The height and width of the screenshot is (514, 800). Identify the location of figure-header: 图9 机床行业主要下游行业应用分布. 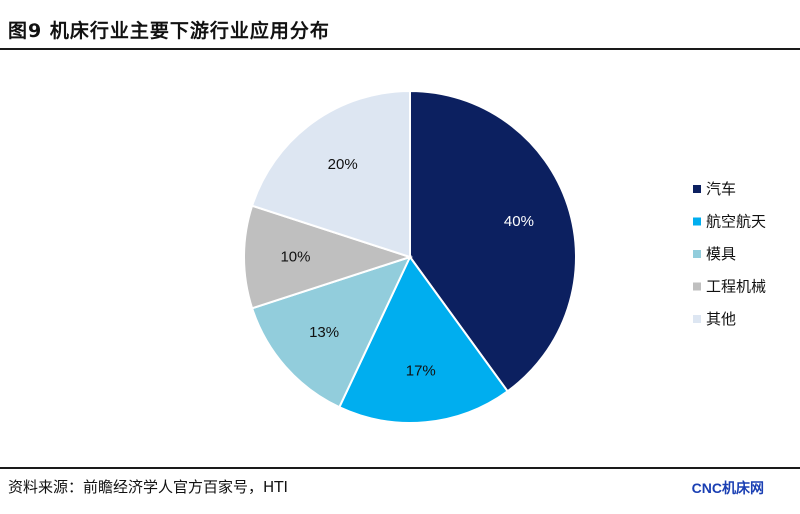
(400, 26).